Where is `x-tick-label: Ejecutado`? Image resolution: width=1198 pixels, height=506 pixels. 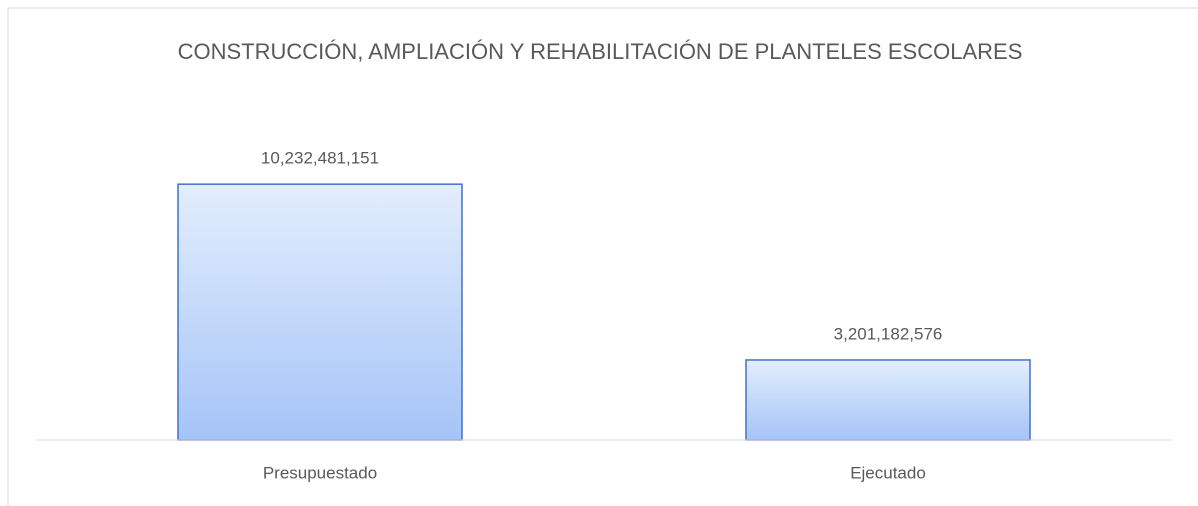 x-tick-label: Ejecutado is located at coordinates (888, 472).